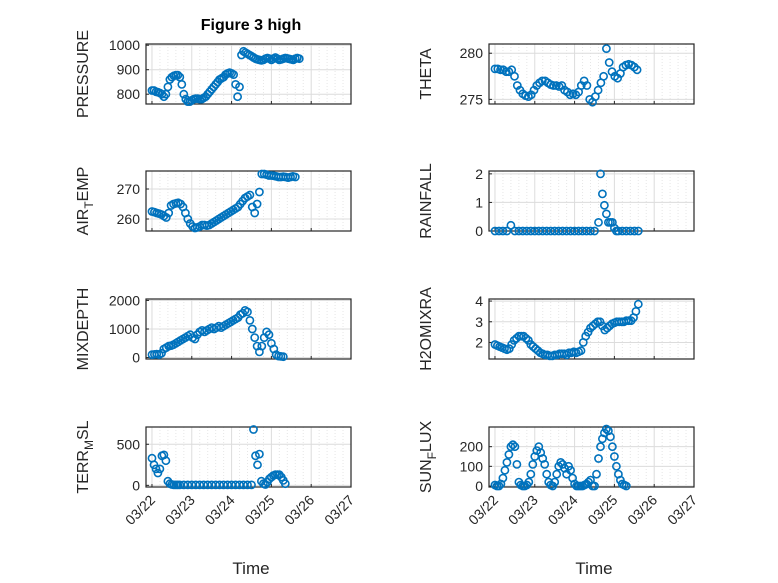 The height and width of the screenshot is (583, 778). I want to click on sun-flux-ytick-label-0: 0, so click(479, 486).